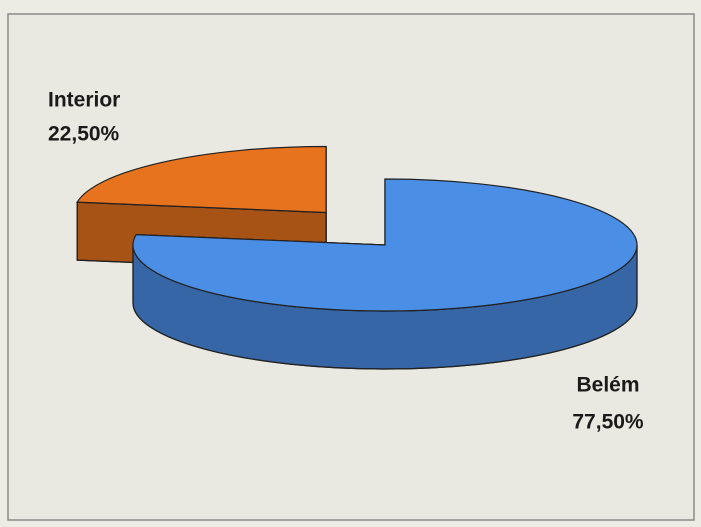  What do you see at coordinates (84, 134) in the screenshot?
I see `slice-value-label: 22,50%` at bounding box center [84, 134].